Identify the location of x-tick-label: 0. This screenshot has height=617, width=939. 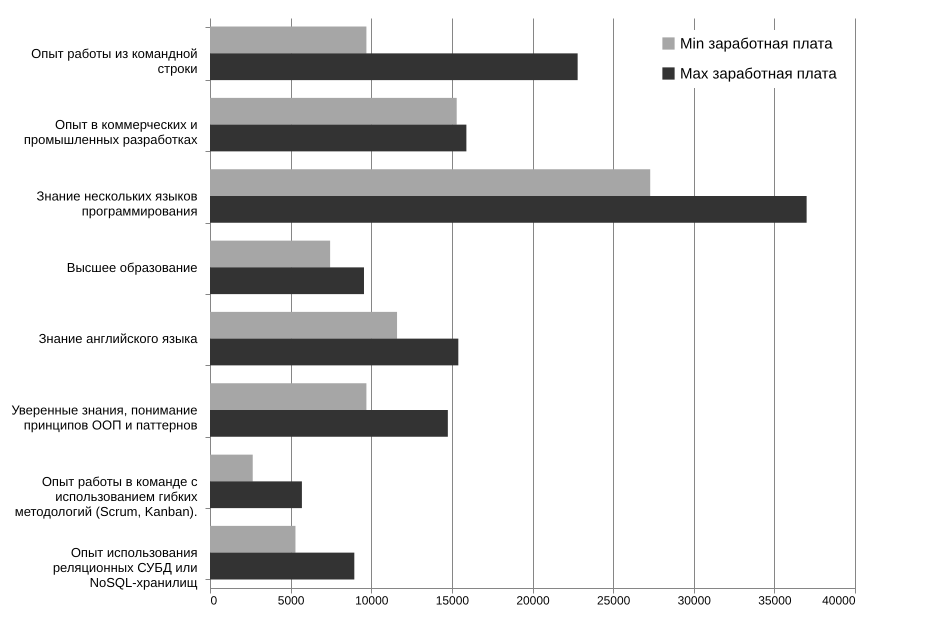
(214, 601).